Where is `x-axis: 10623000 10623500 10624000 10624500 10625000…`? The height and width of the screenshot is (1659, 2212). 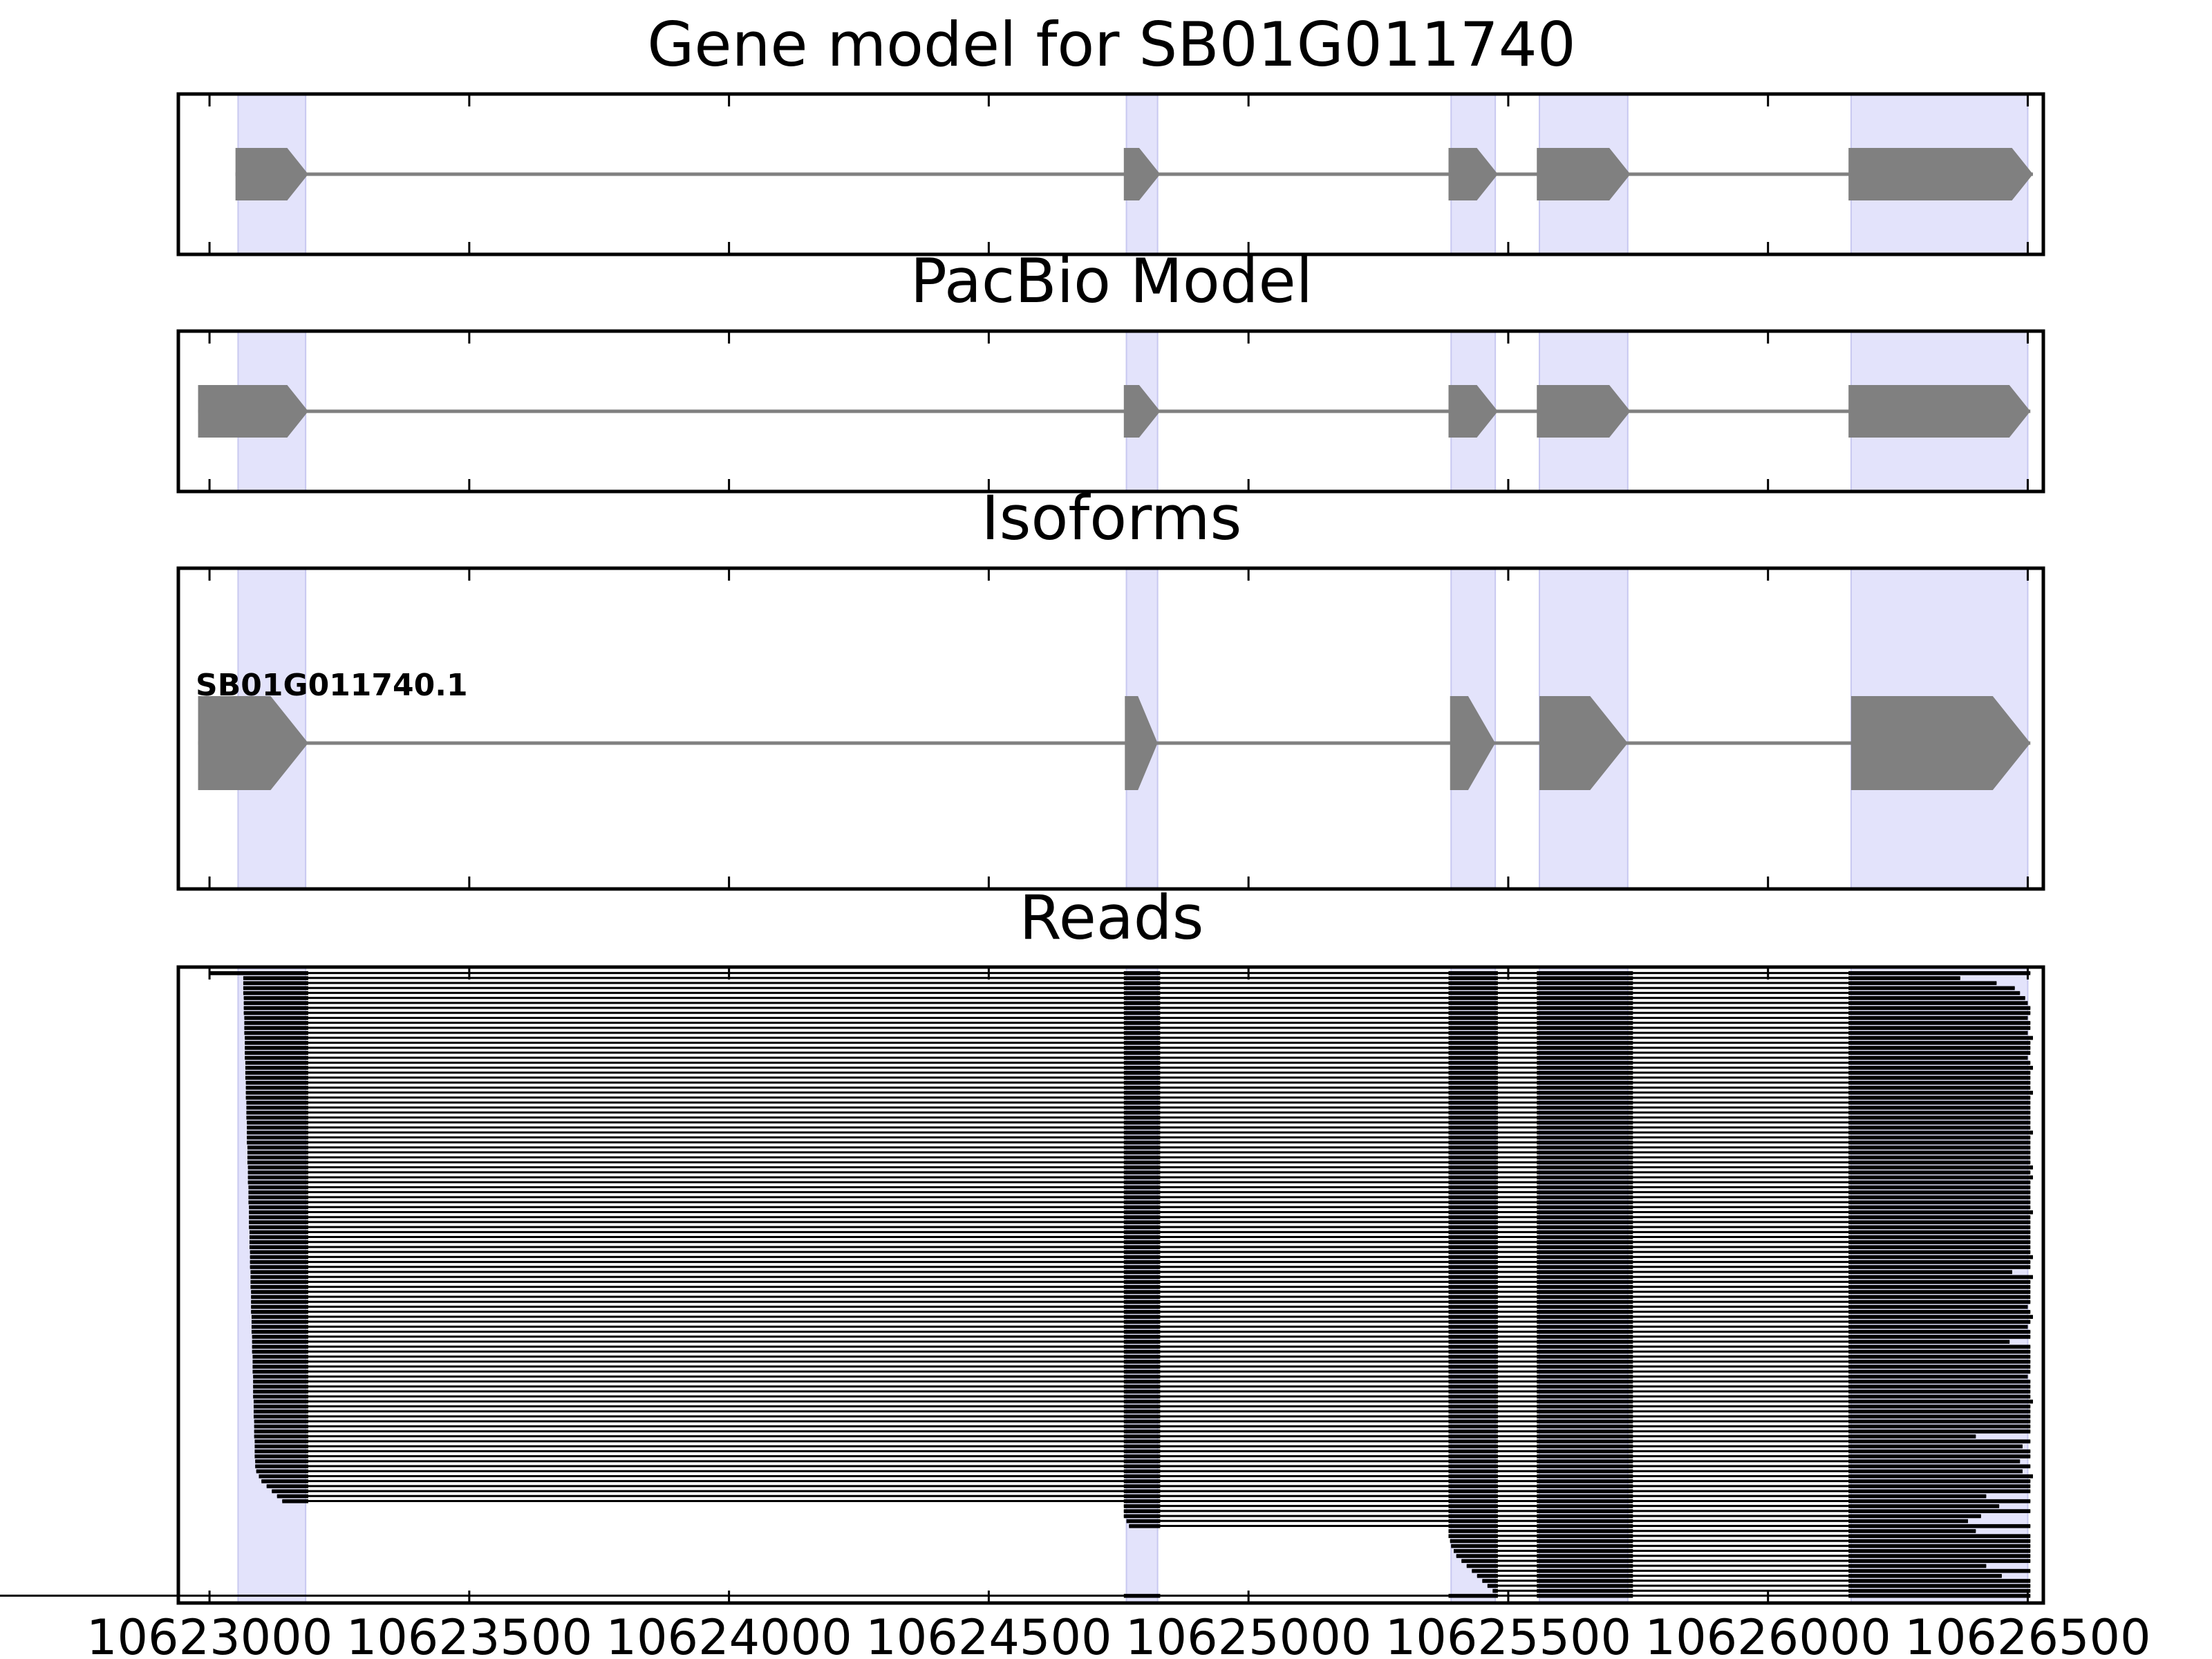
x-axis: 10623000 10623500 10624000 10624500 10625000… is located at coordinates (1118, 1634).